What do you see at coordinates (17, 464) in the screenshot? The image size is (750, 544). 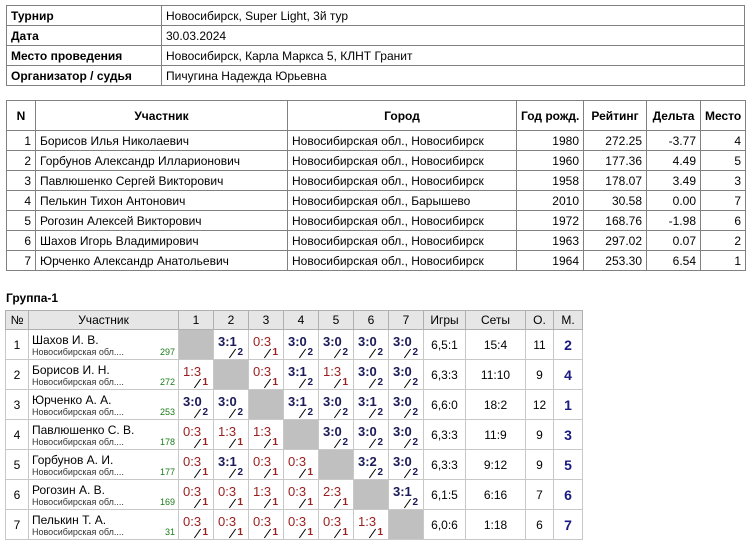 I see `row-number: 5` at bounding box center [17, 464].